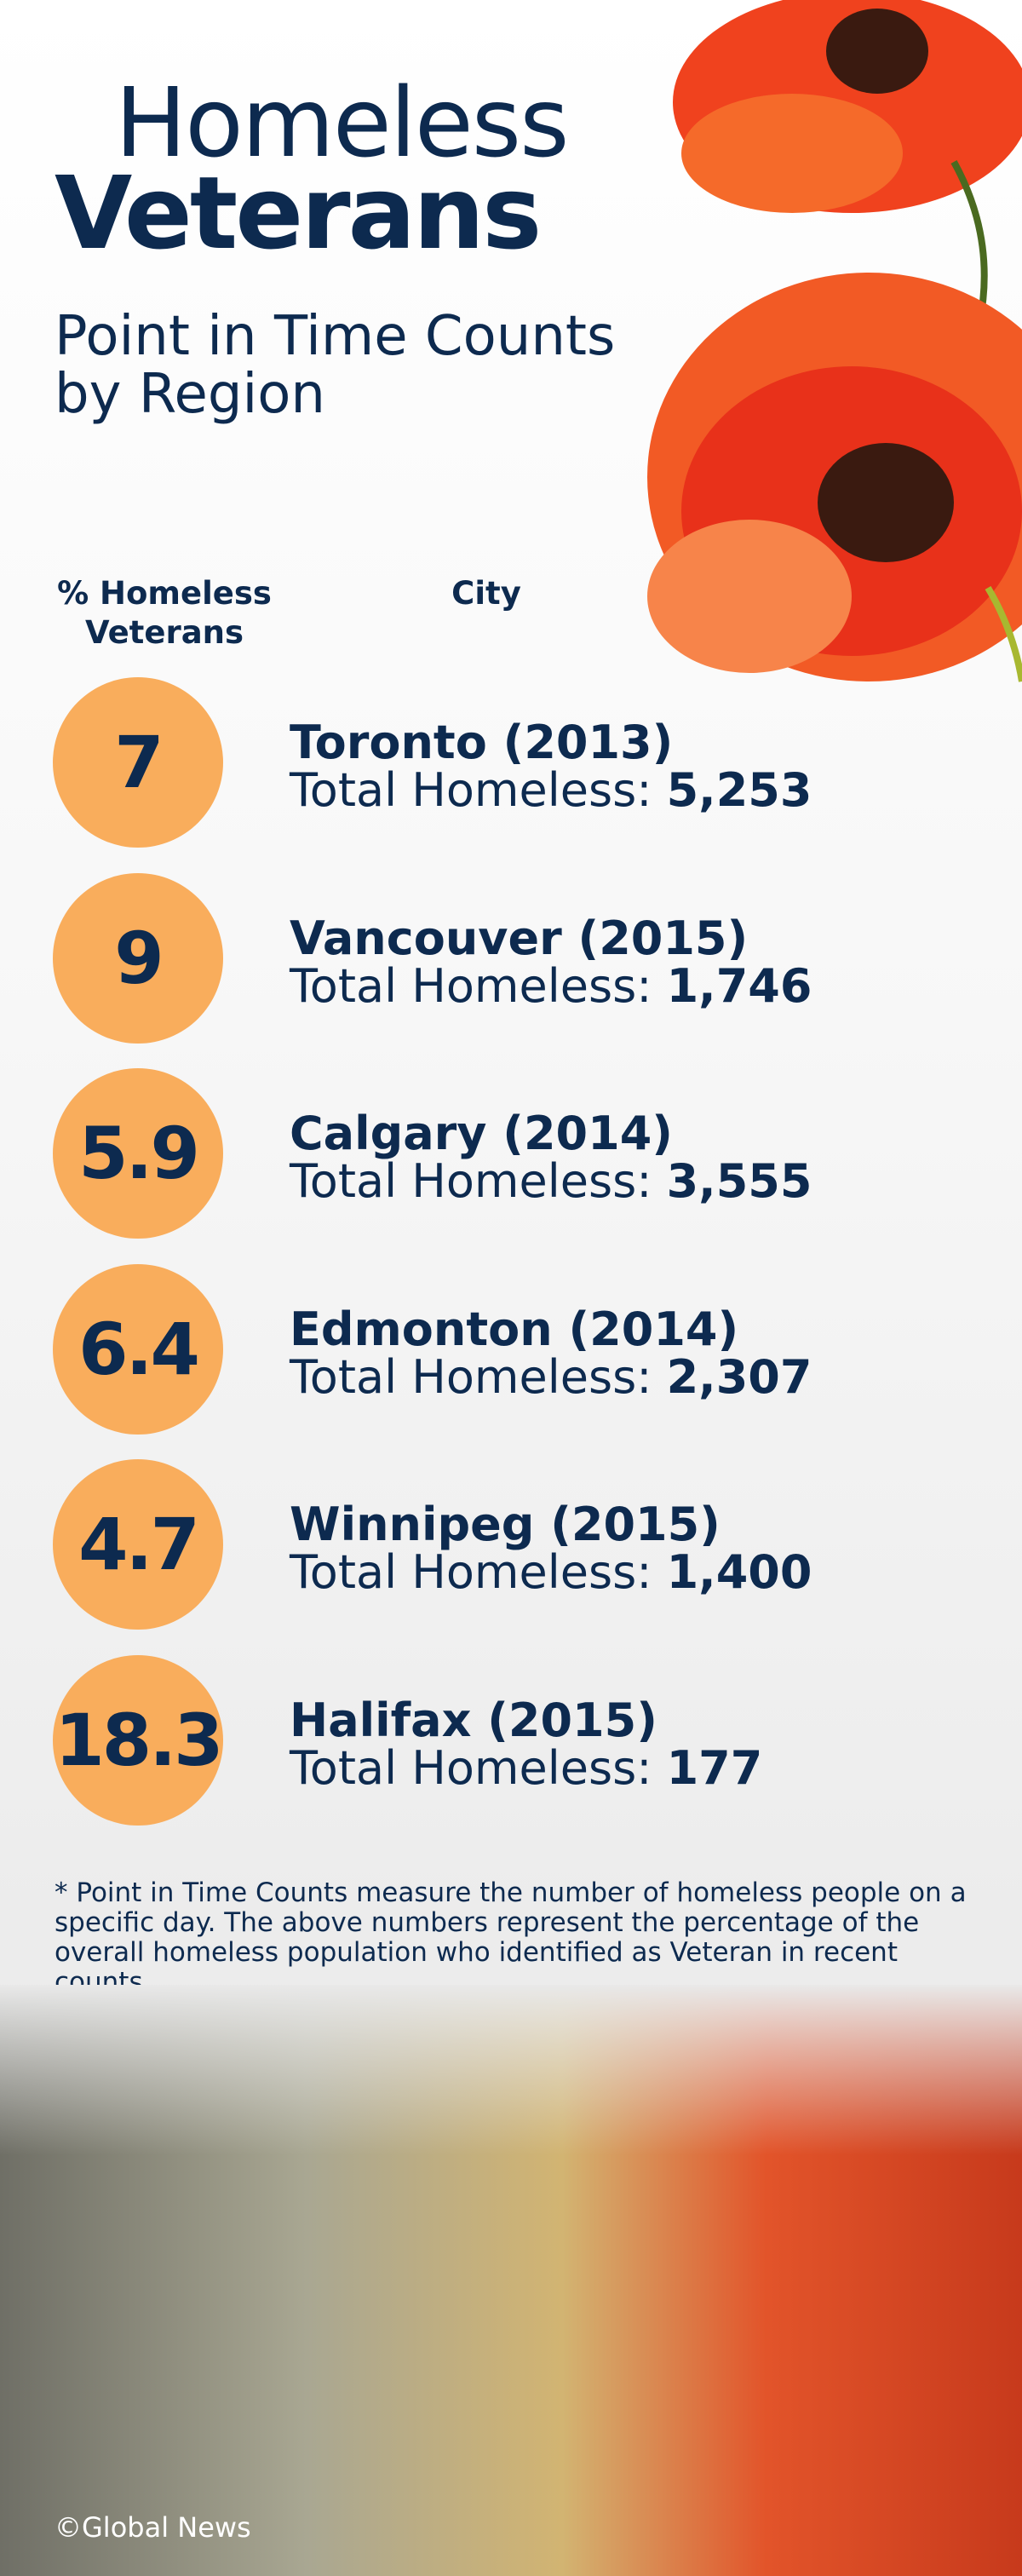 The image size is (1022, 2576). Describe the element at coordinates (138, 763) in the screenshot. I see `percent-circle: 7` at that location.